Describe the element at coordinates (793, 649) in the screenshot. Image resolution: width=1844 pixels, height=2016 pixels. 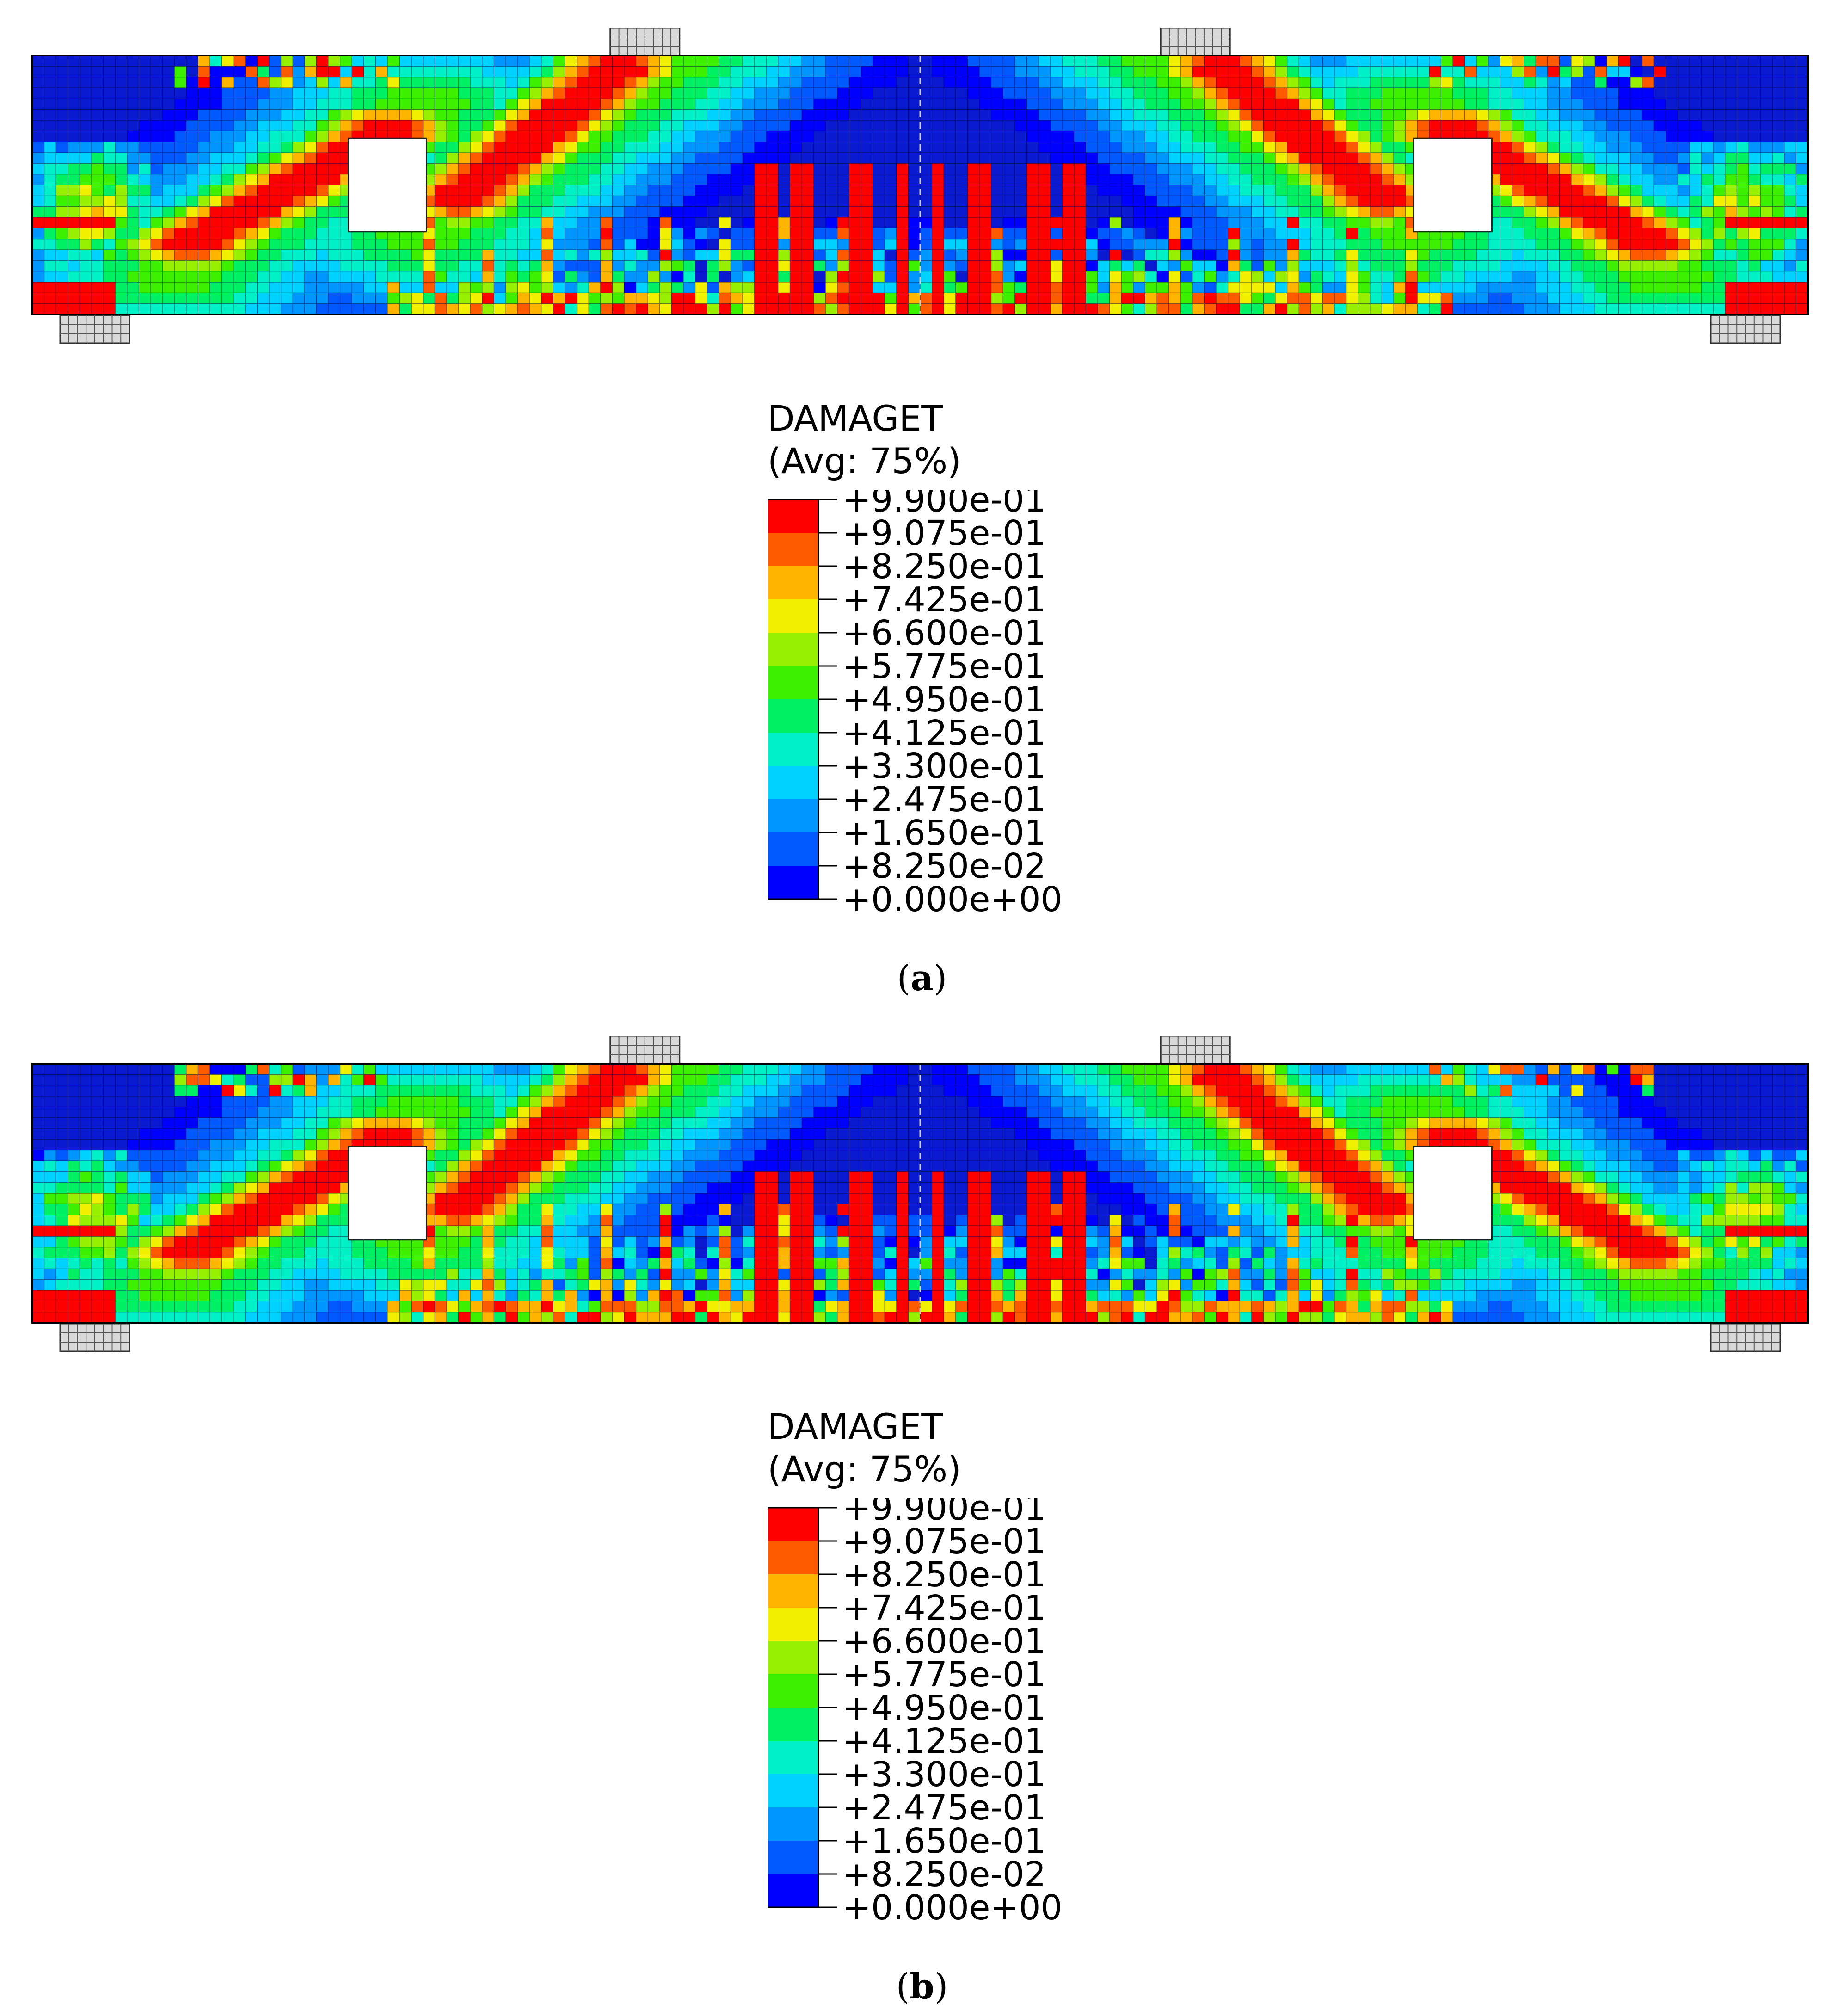
I see `legend-color-band` at that location.